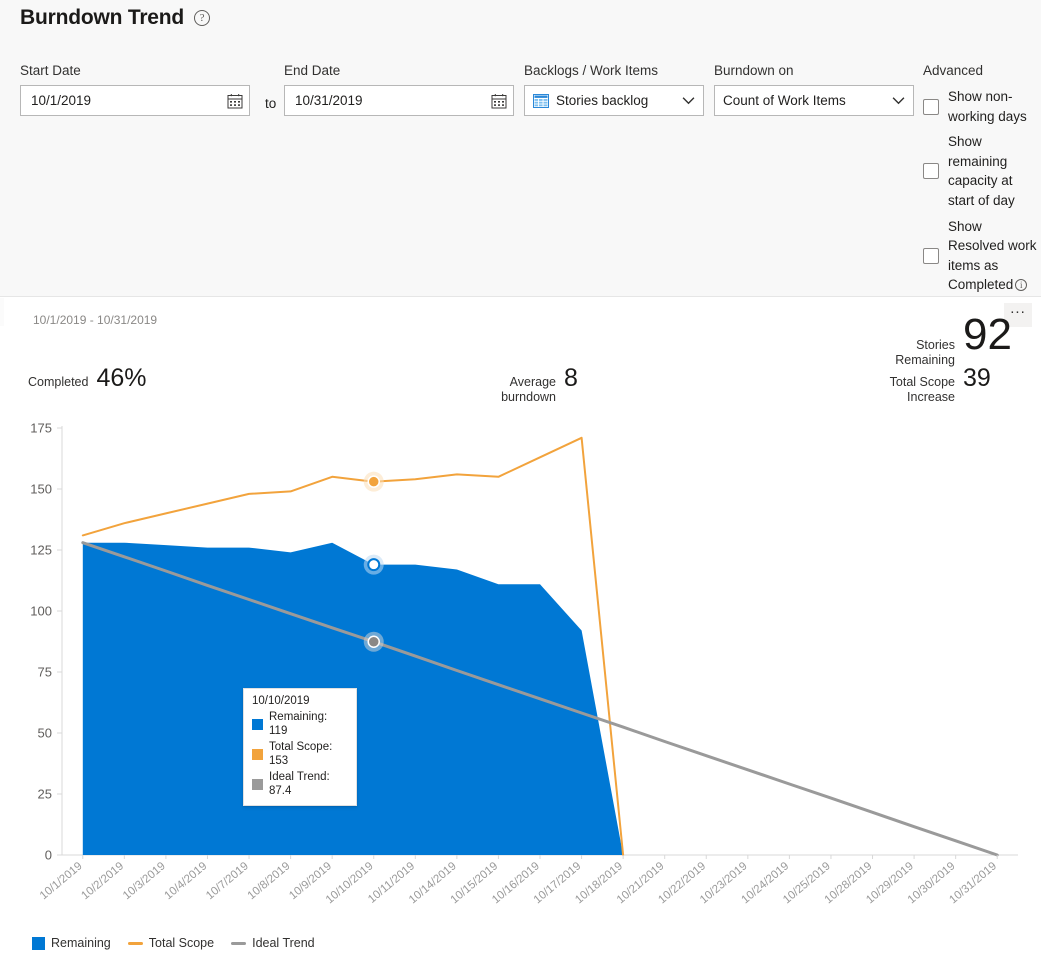  I want to click on stat-caption: Stories Remaining, so click(925, 352).